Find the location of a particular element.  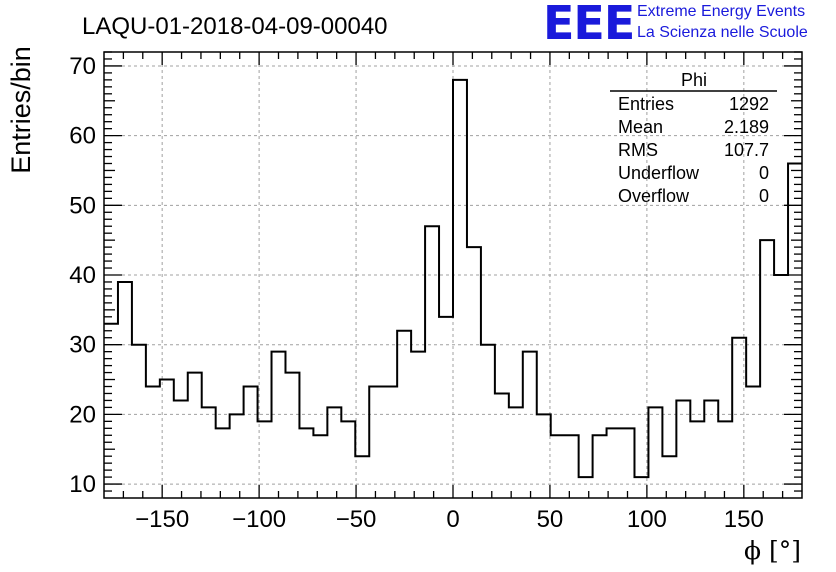

x-tick-label: 0 is located at coordinates (452, 519).